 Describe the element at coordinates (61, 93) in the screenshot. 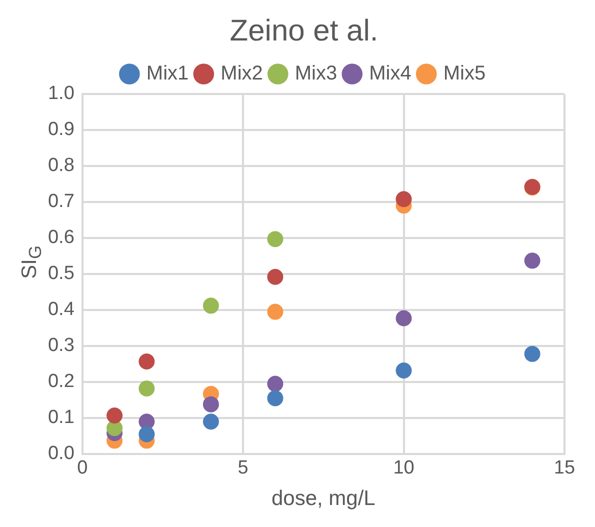

I see `y-tick-label: 1.0` at that location.